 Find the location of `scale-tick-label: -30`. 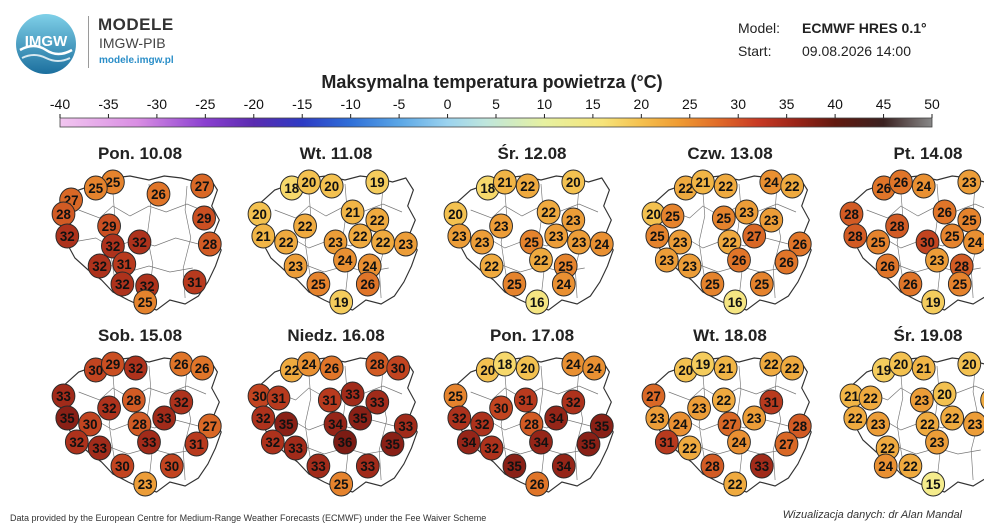

scale-tick-label: -30 is located at coordinates (157, 104).